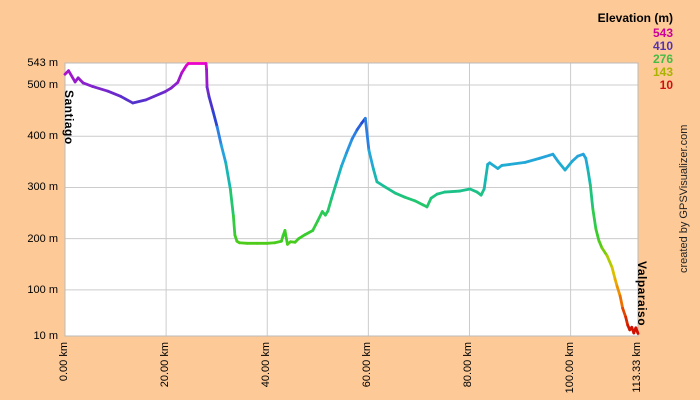 This screenshot has width=700, height=400. I want to click on start-city-label: Santiago, so click(69, 117).